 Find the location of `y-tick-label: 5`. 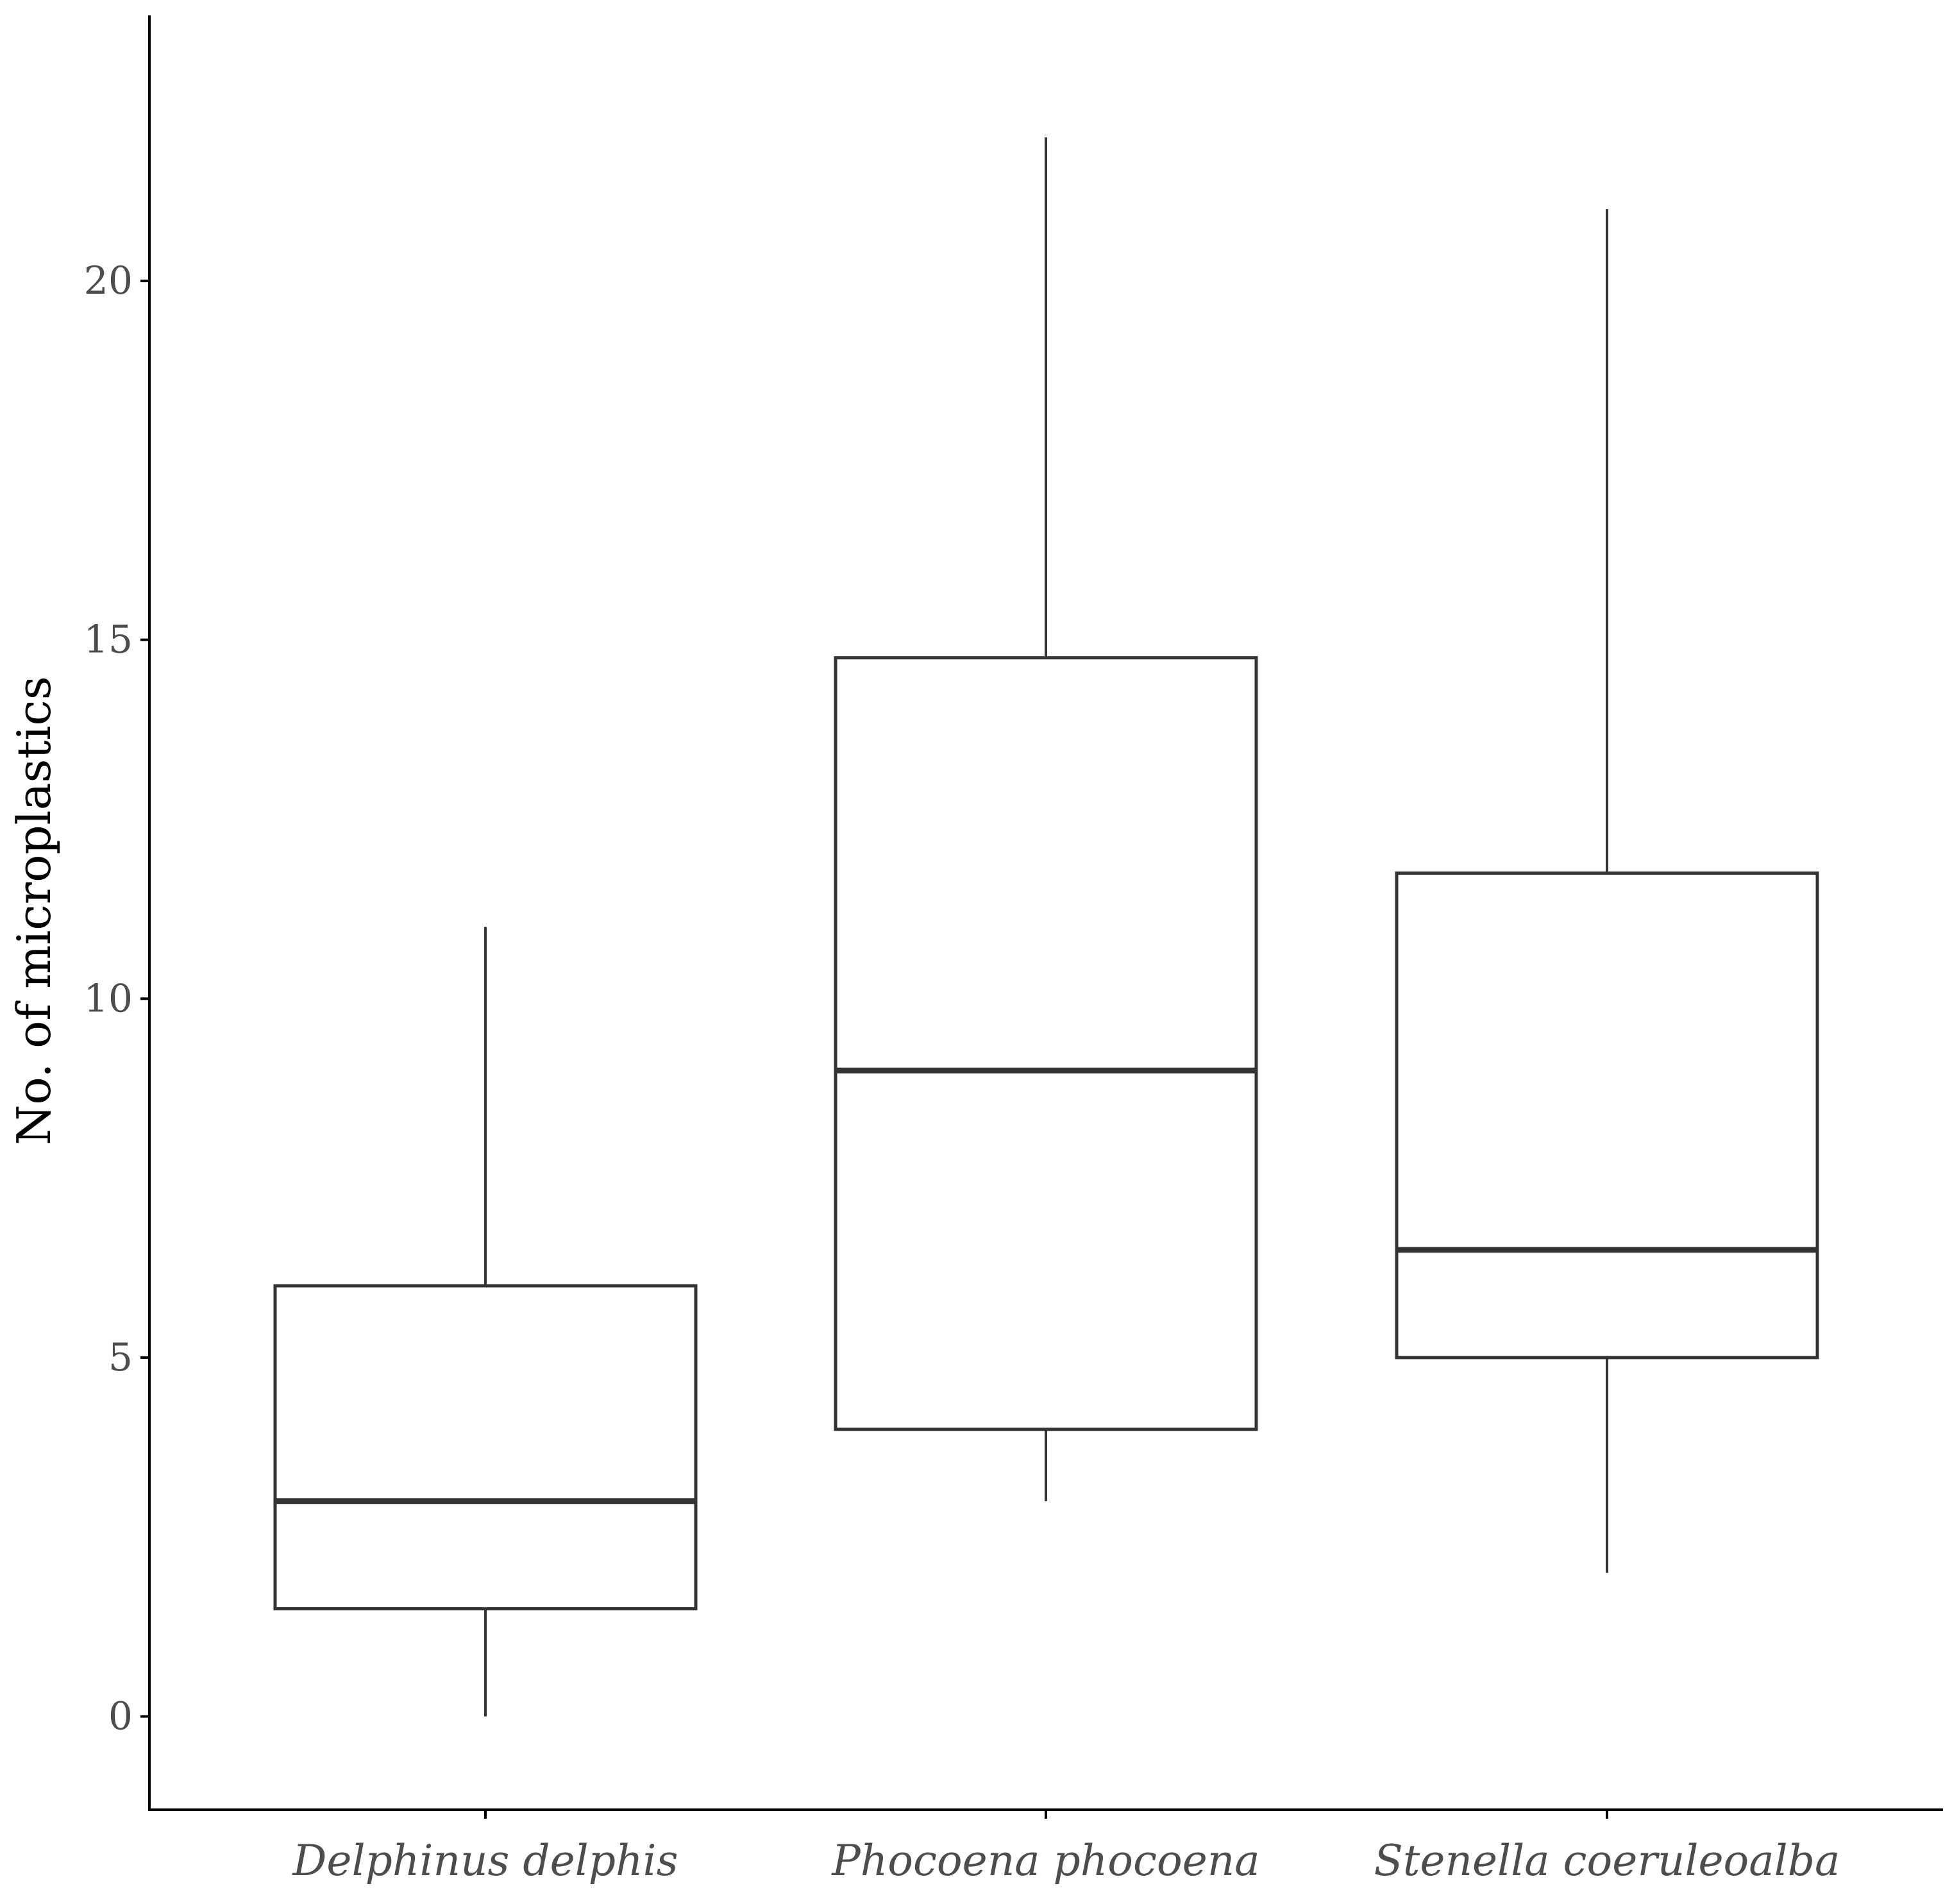

y-tick-label: 5 is located at coordinates (120, 1357).